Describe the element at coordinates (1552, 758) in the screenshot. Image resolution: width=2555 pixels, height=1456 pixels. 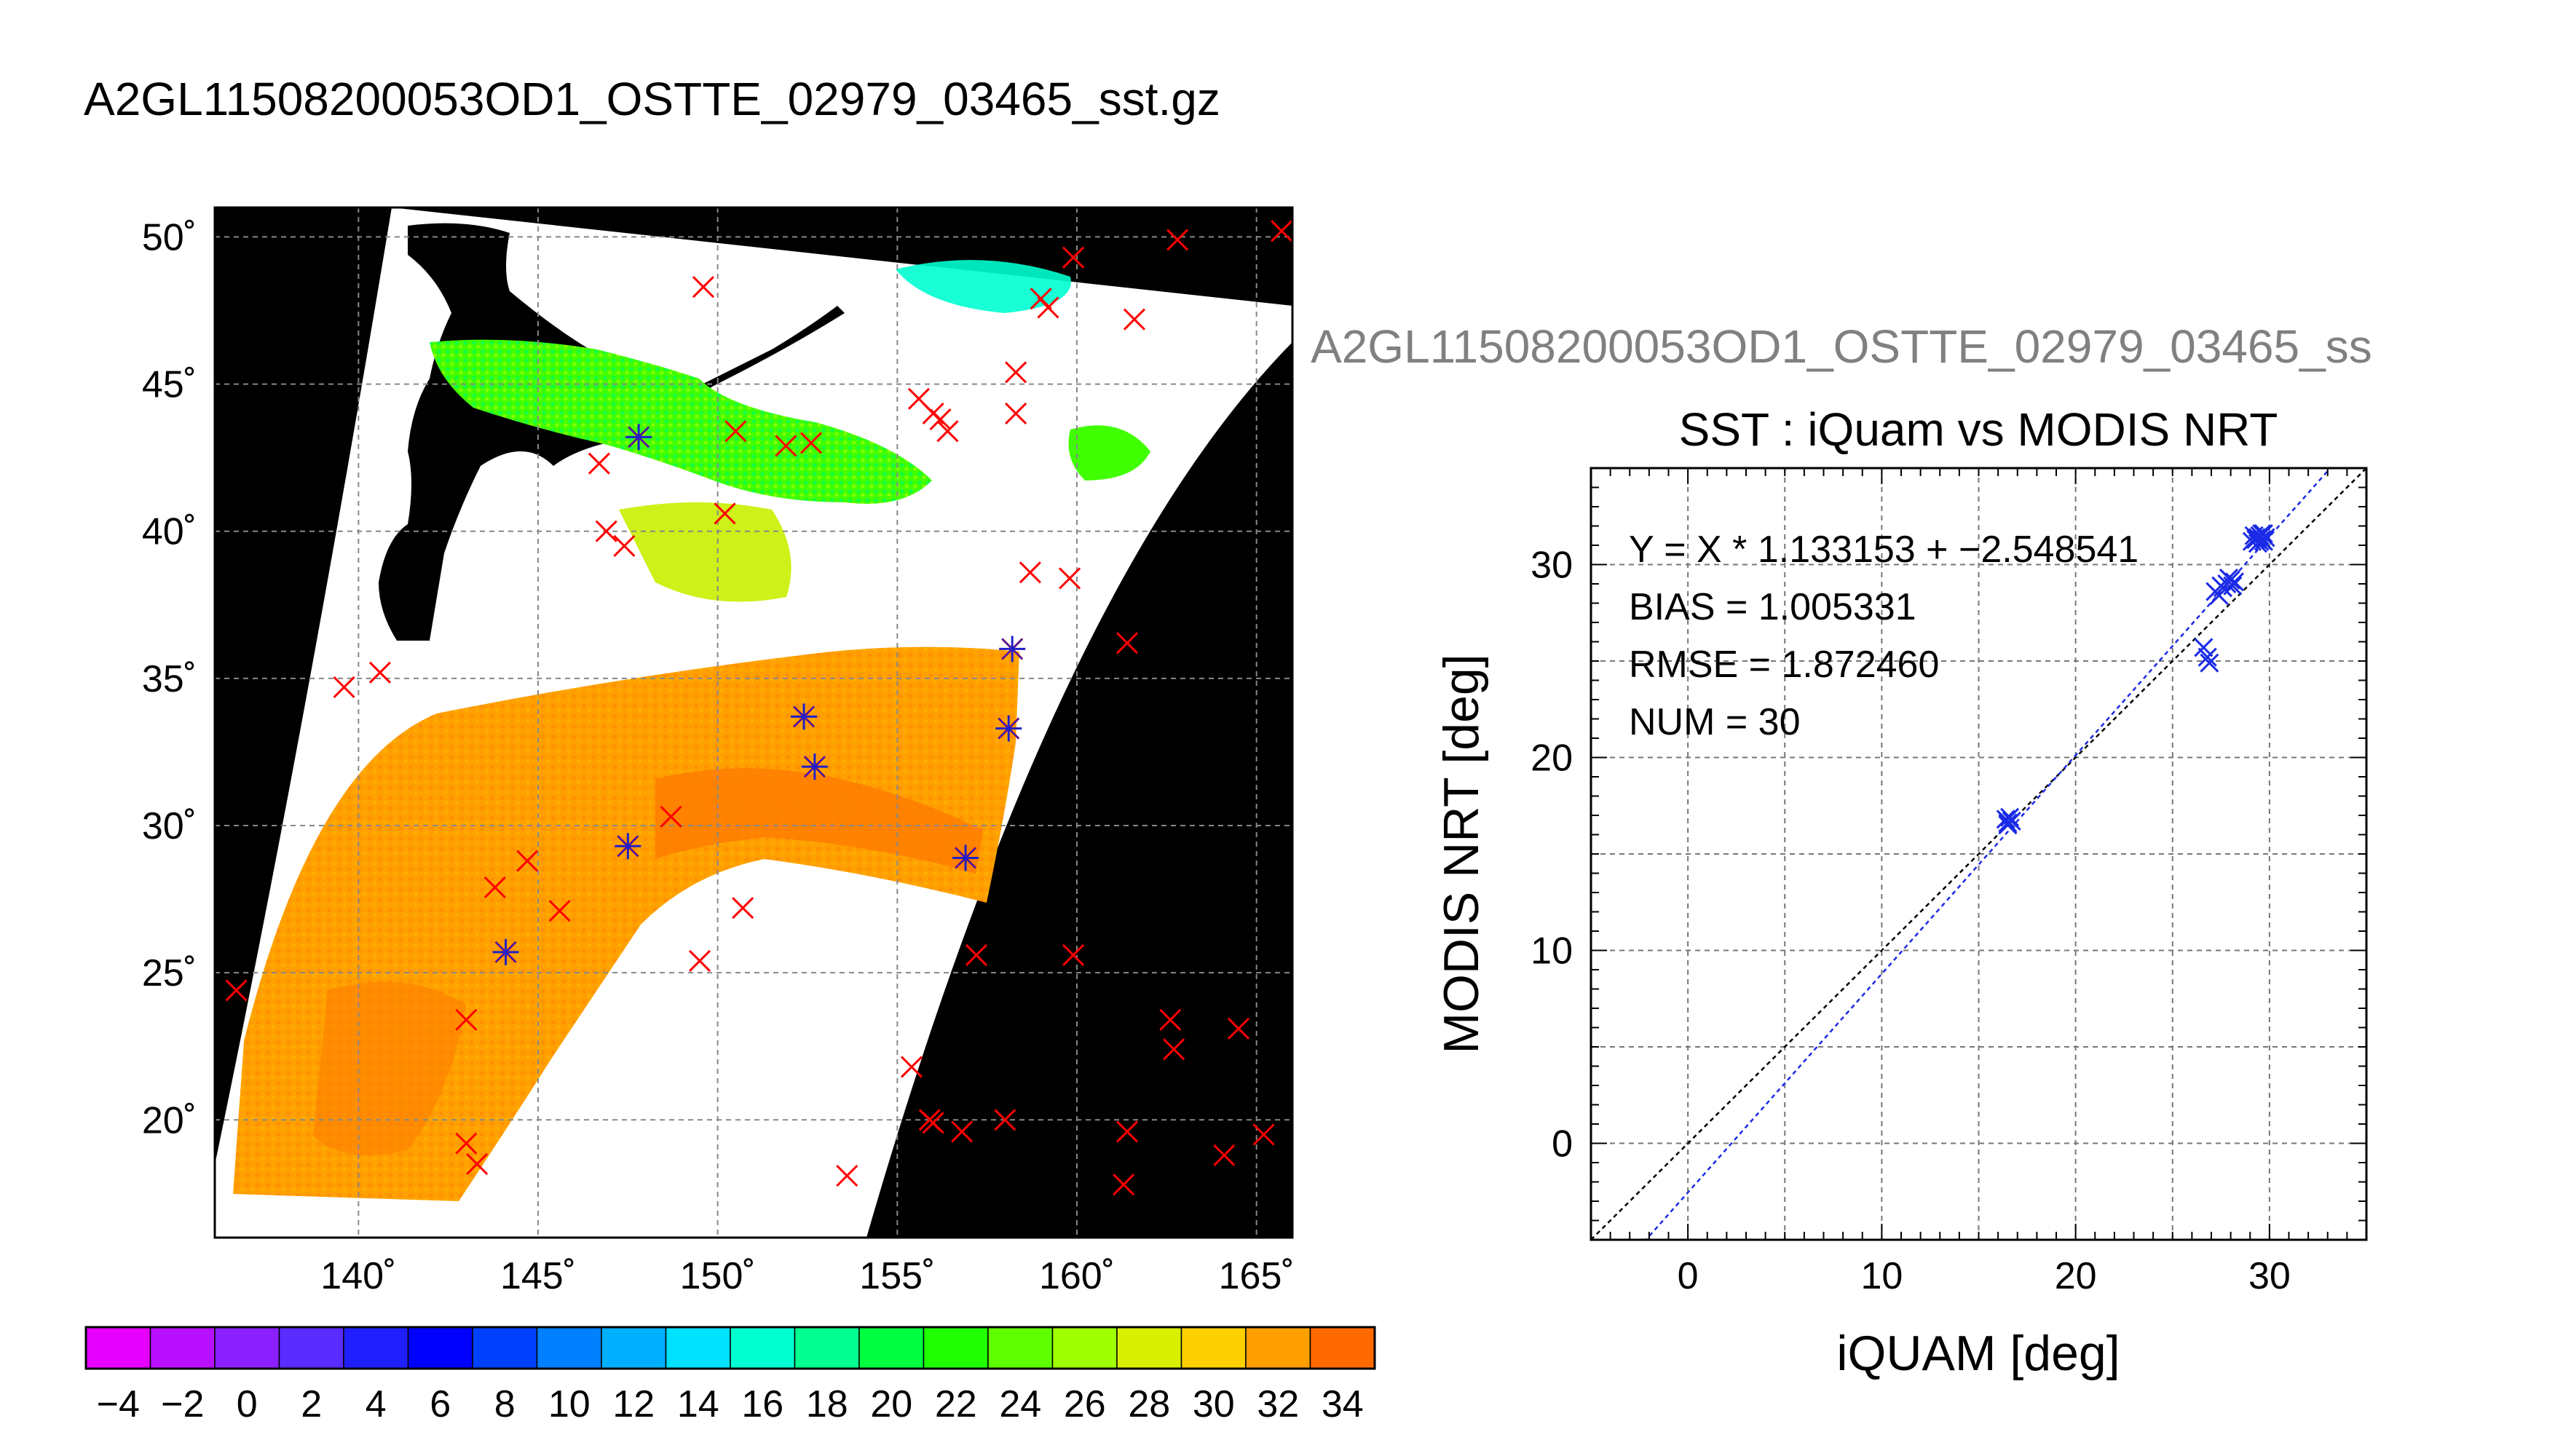
I see `scatter-y-ticklabel: 20` at that location.